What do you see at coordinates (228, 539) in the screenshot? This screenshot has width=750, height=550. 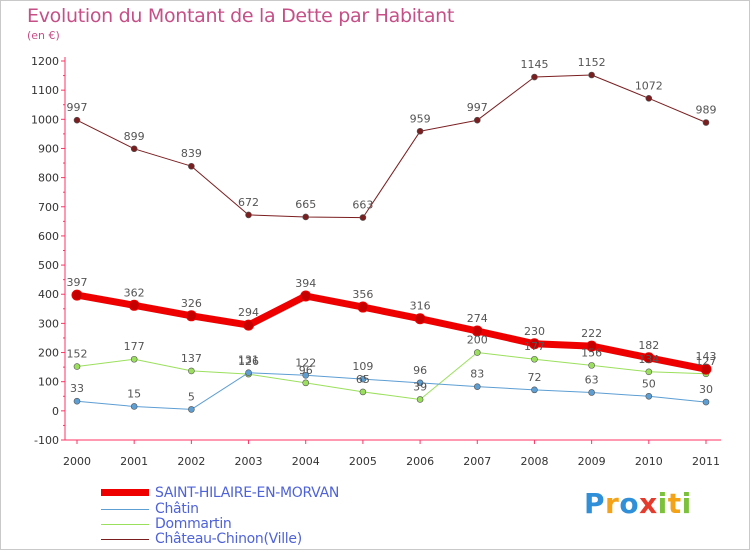 I see `legend-label-chateau-chinon: Château-Chinon(Ville)` at bounding box center [228, 539].